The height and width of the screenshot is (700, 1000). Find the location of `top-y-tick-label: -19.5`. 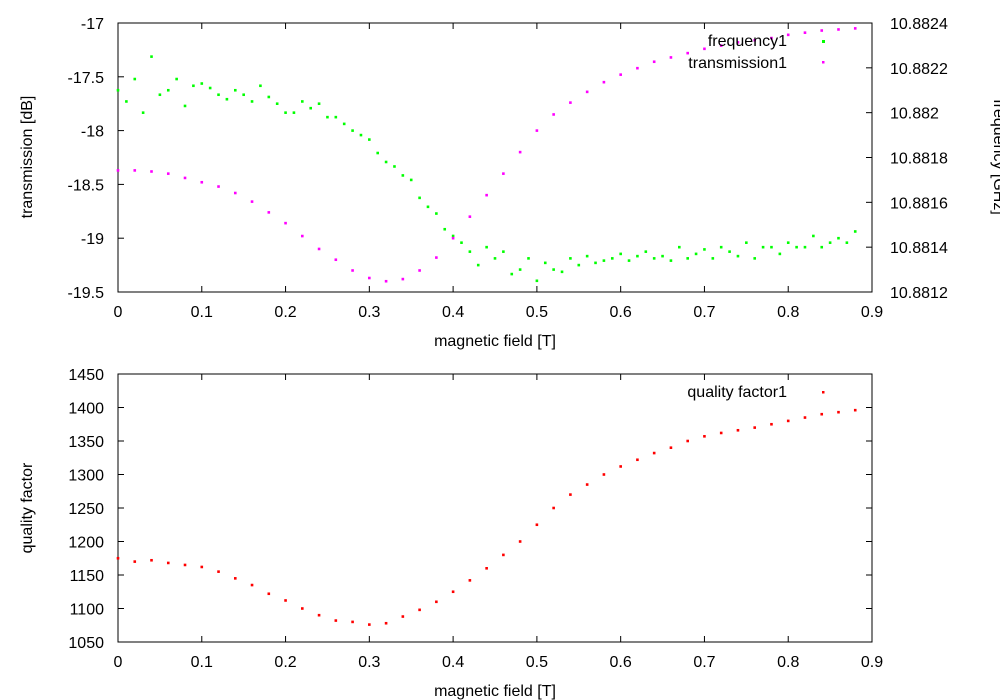

top-y-tick-label: -19.5 is located at coordinates (86, 293).